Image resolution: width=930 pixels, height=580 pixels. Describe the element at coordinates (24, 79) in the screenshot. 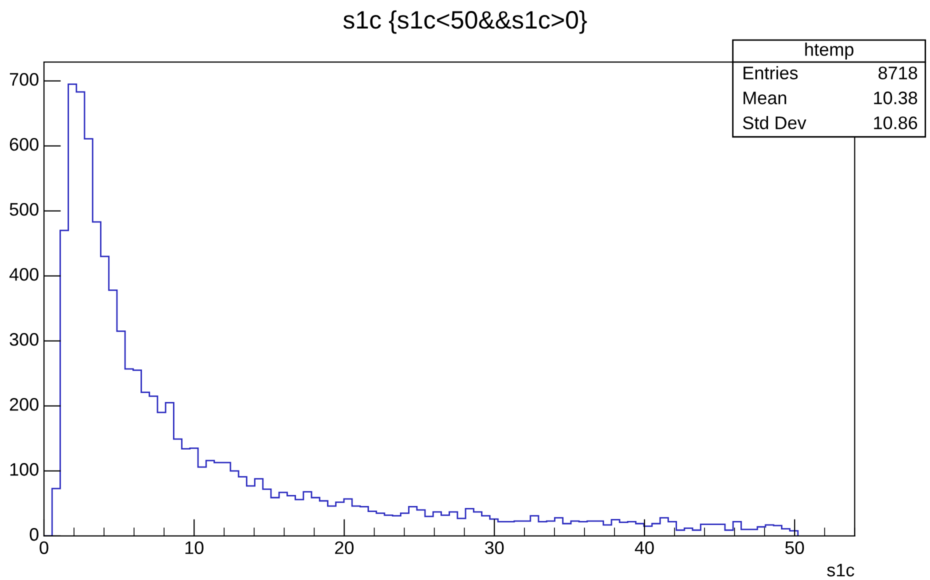

I see `y-tick-label: 700` at that location.